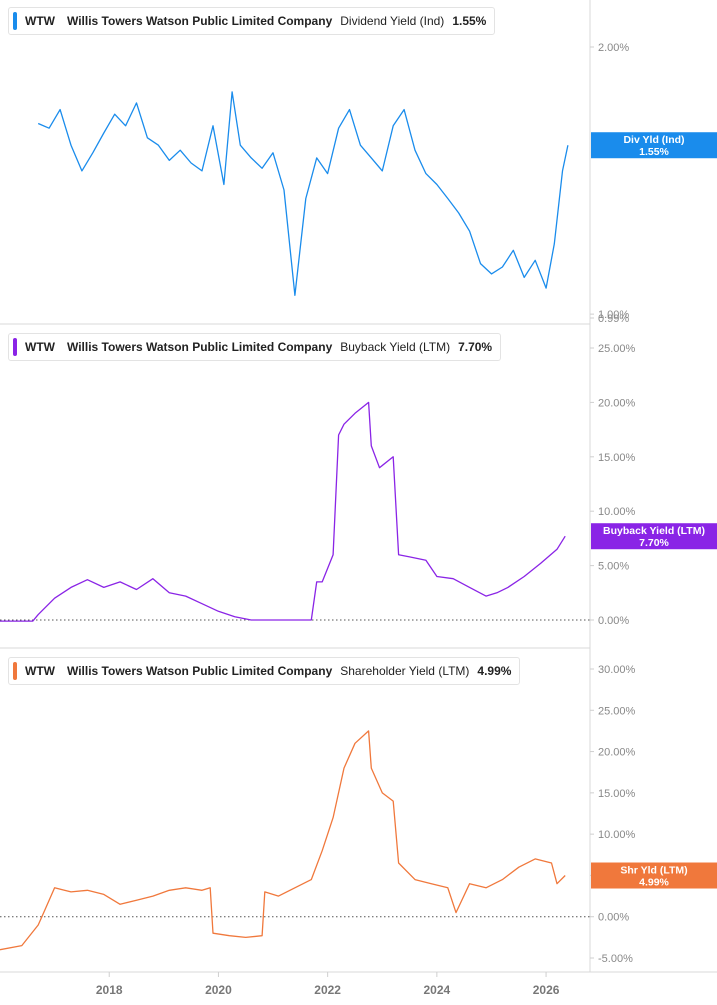  Describe the element at coordinates (405, 671) in the screenshot. I see `metric-name: Shareholder Yield (LTM)` at that location.